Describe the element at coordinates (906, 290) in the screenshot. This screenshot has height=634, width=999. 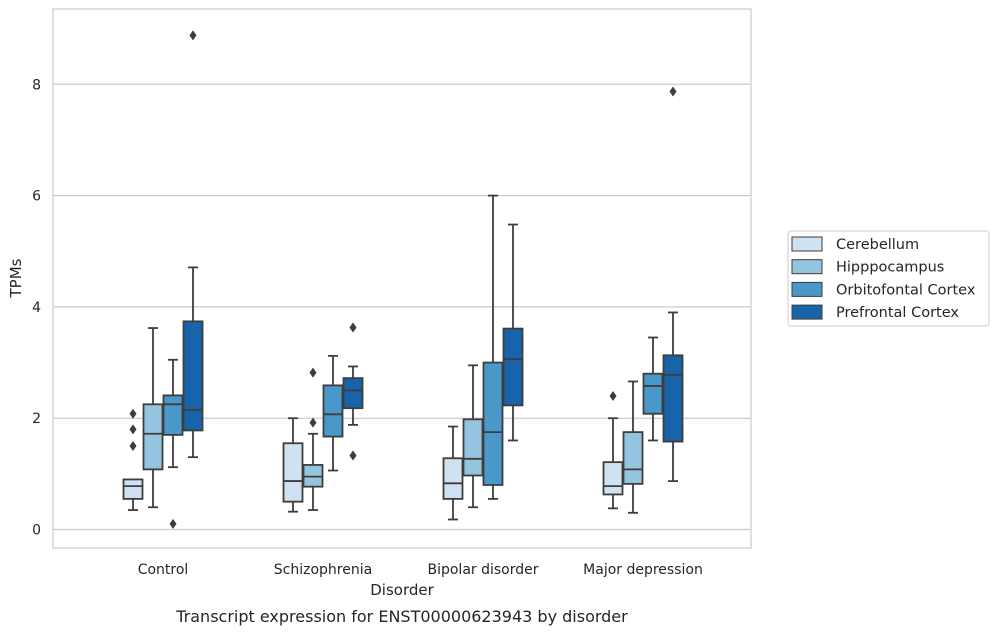
I see `legend-label: Orbitofontal Cortex` at that location.